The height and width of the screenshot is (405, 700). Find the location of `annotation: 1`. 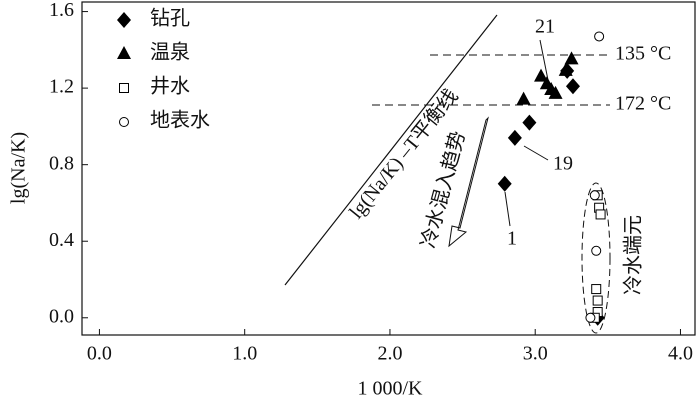

annotation: 1 is located at coordinates (512, 239).